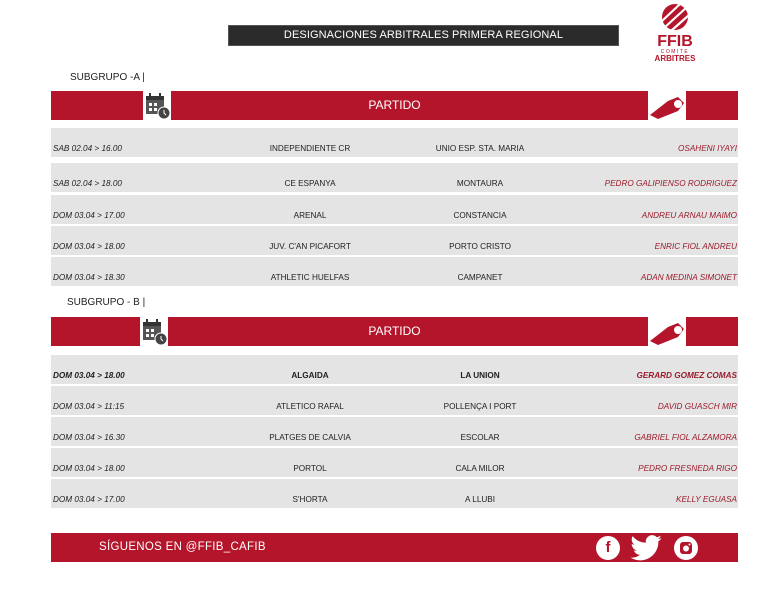  What do you see at coordinates (675, 41) in the screenshot?
I see `svg-text: FFIB` at bounding box center [675, 41].